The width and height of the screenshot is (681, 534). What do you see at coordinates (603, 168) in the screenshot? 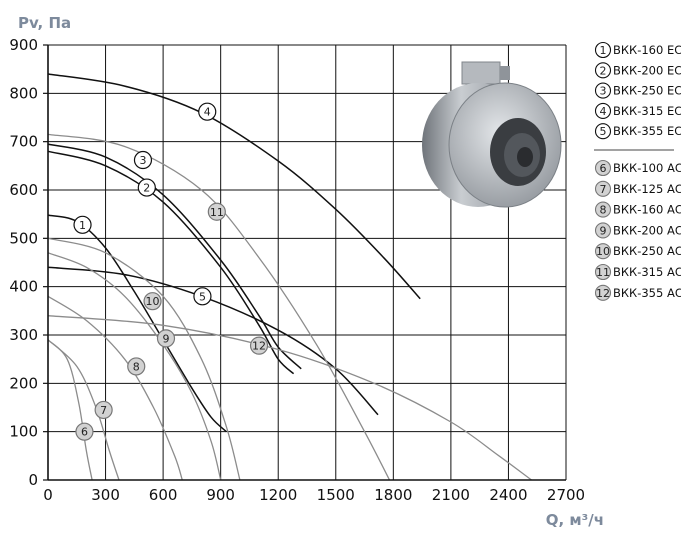
I see `legend-marker: 6` at bounding box center [603, 168].